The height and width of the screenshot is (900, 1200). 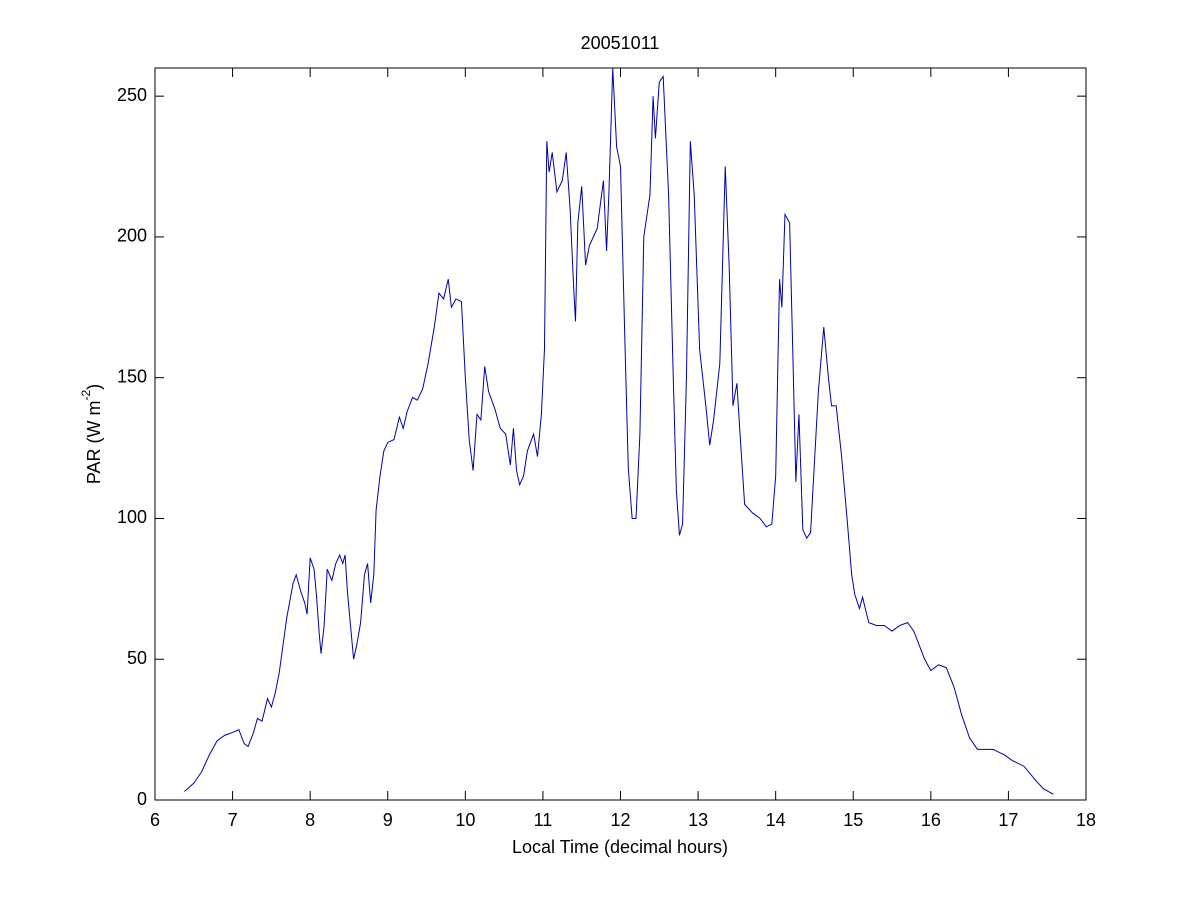 I want to click on y-axis-label: PAR (W m-2), so click(x=91, y=434).